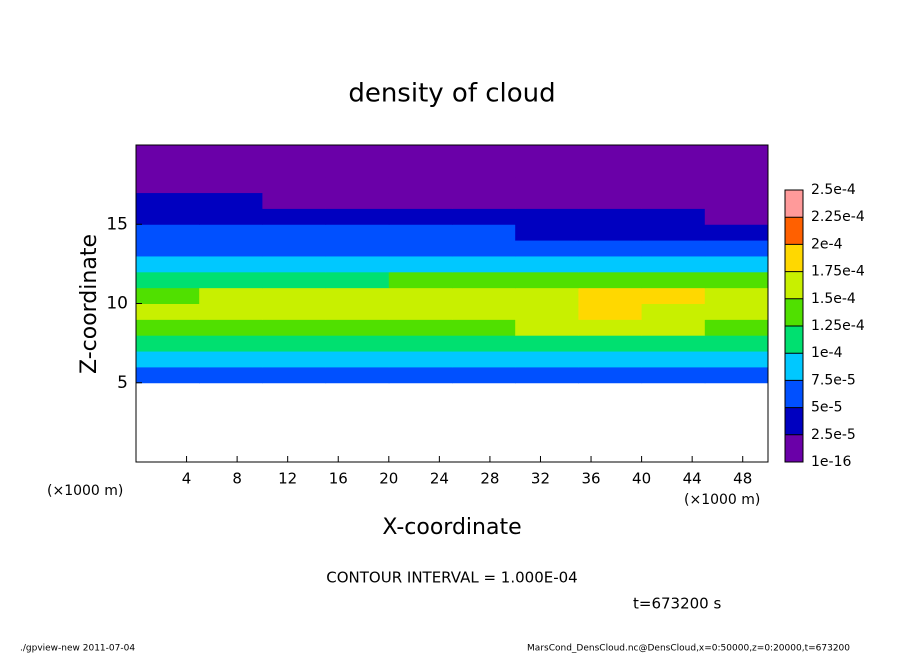 Image resolution: width=904 pixels, height=654 pixels. Describe the element at coordinates (827, 353) in the screenshot. I see `colorbar-label: 1e-4` at that location.